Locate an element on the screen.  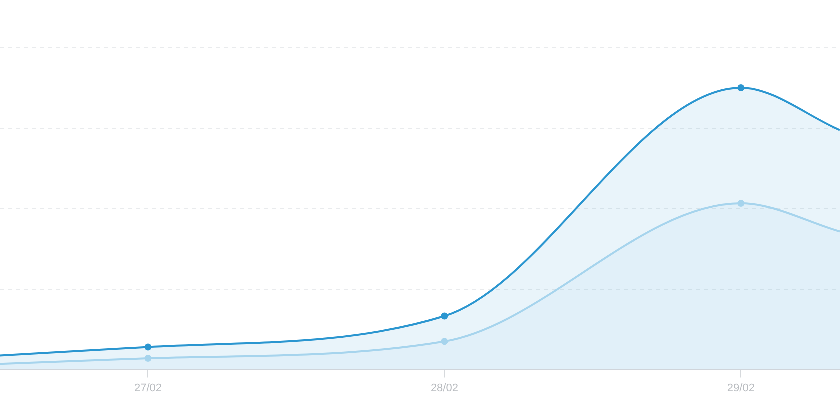
x-tick-label: 28/02 is located at coordinates (444, 388).